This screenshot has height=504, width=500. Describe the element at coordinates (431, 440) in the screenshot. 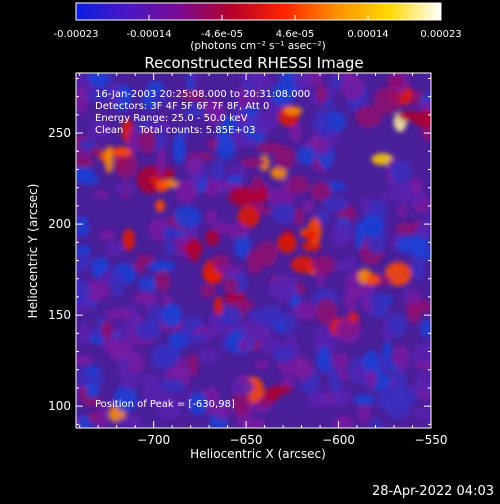

I see `x-tick-label: −550` at that location.